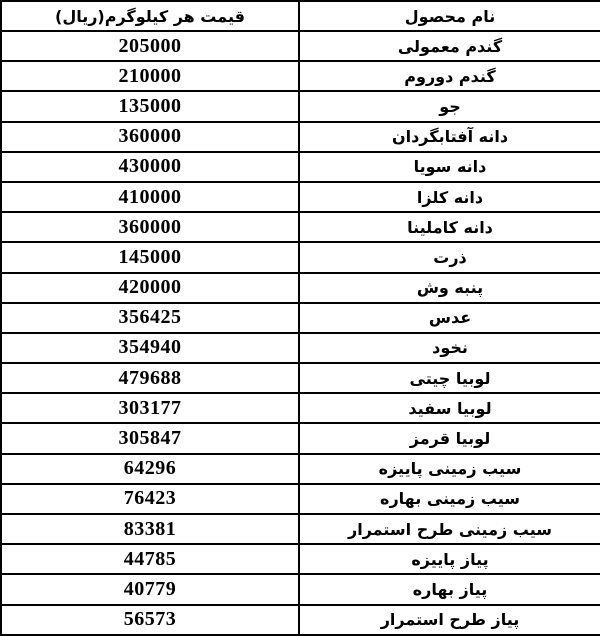 The height and width of the screenshot is (636, 600). I want to click on product-name-cell: نخود, so click(449, 348).